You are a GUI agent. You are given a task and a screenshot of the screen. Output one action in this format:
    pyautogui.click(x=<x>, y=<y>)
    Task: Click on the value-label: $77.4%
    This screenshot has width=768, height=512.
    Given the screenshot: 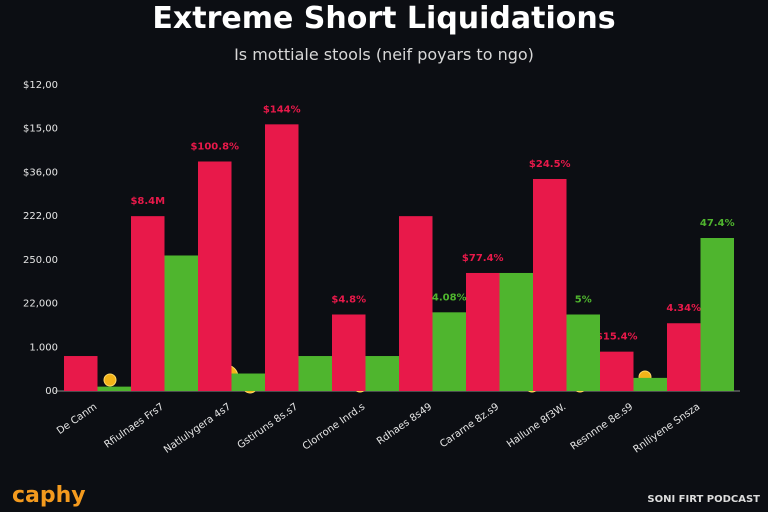 What is the action you would take?
    pyautogui.click(x=483, y=258)
    